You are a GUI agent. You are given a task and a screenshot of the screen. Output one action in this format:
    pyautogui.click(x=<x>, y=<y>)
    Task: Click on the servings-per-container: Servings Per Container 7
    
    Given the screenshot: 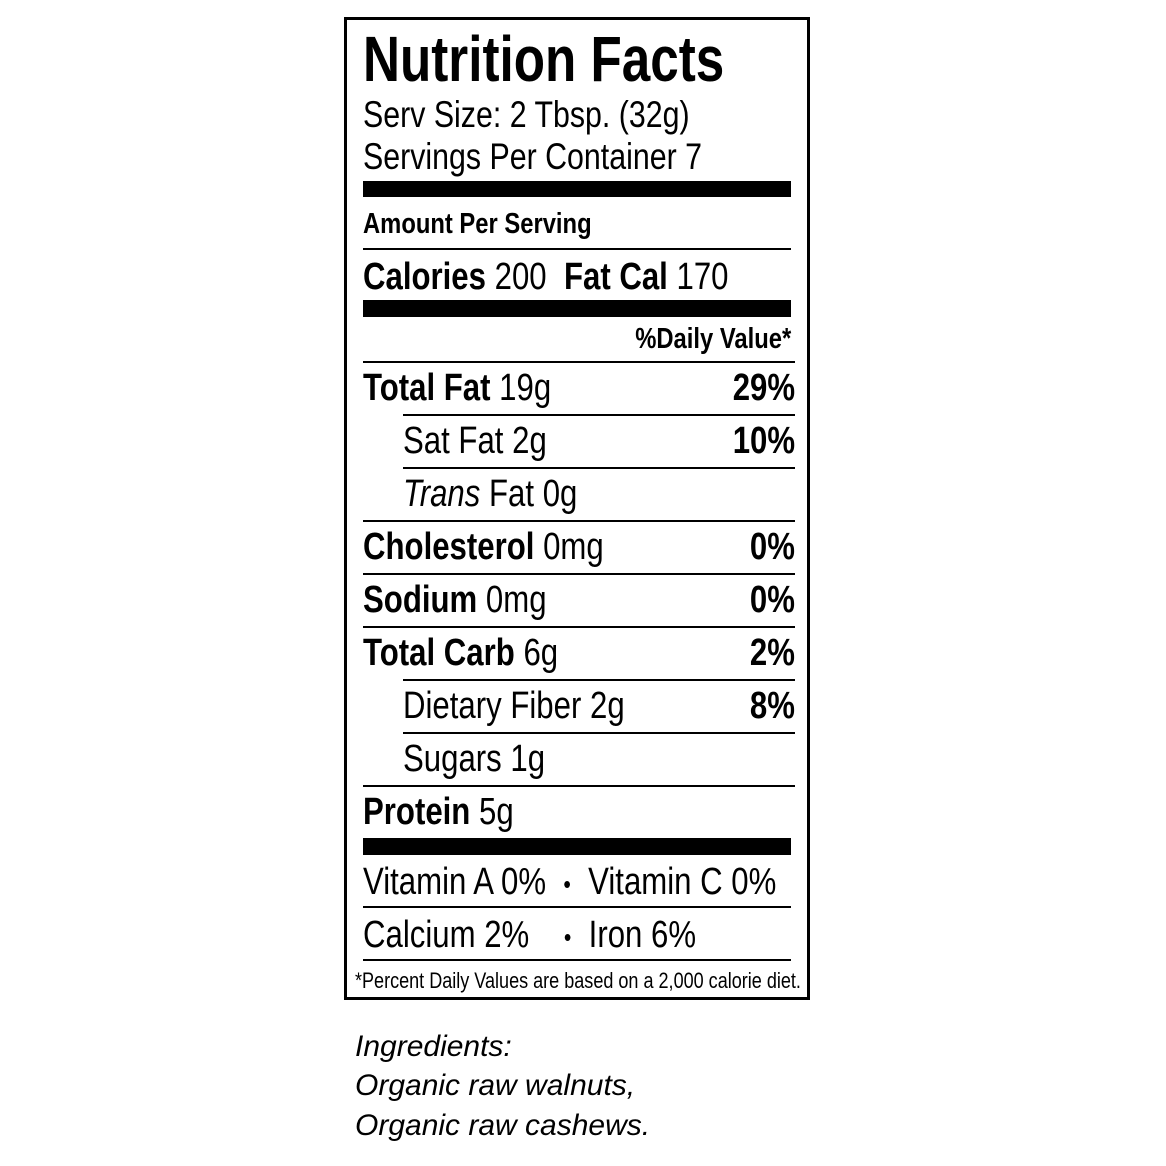 What is the action you would take?
    pyautogui.click(x=532, y=156)
    